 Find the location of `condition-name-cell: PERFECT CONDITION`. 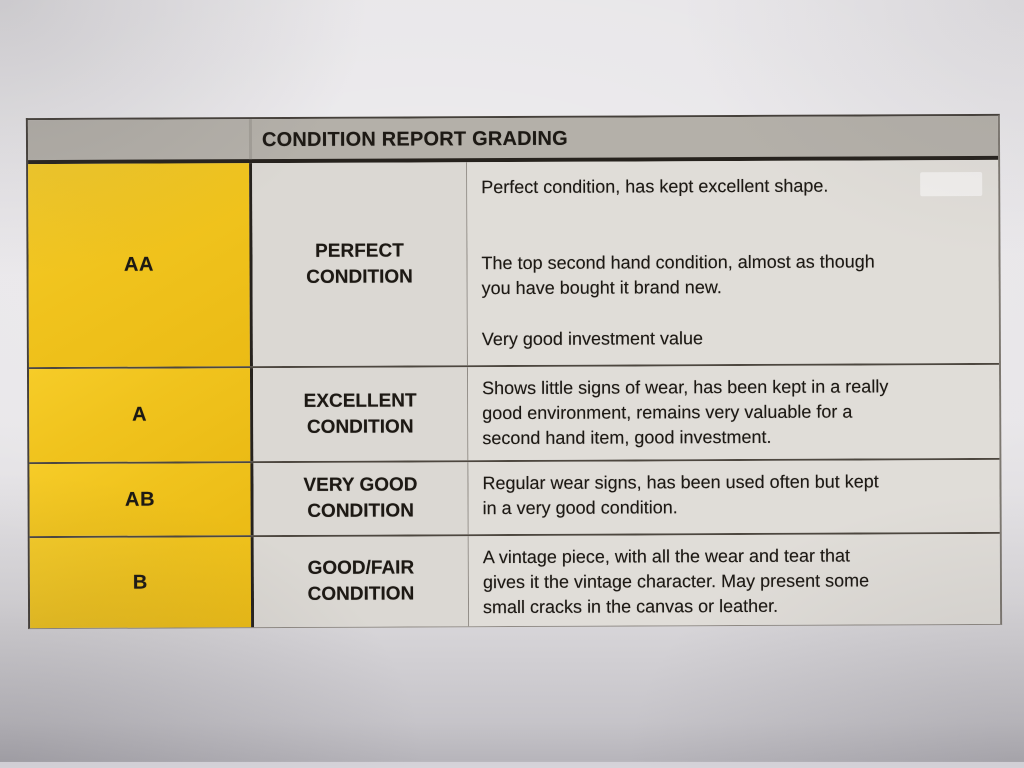

condition-name-cell: PERFECT CONDITION is located at coordinates (360, 264).